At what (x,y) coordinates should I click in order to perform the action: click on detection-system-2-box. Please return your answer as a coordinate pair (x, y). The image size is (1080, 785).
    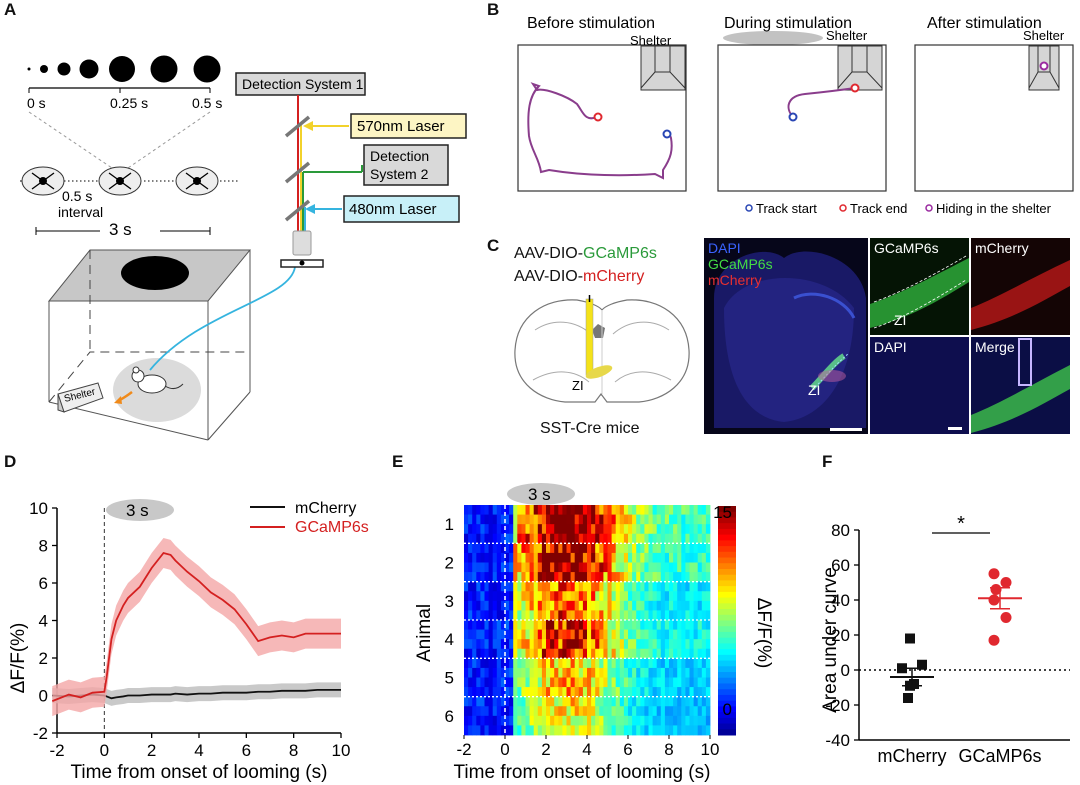
    Looking at the image, I should click on (406, 165).